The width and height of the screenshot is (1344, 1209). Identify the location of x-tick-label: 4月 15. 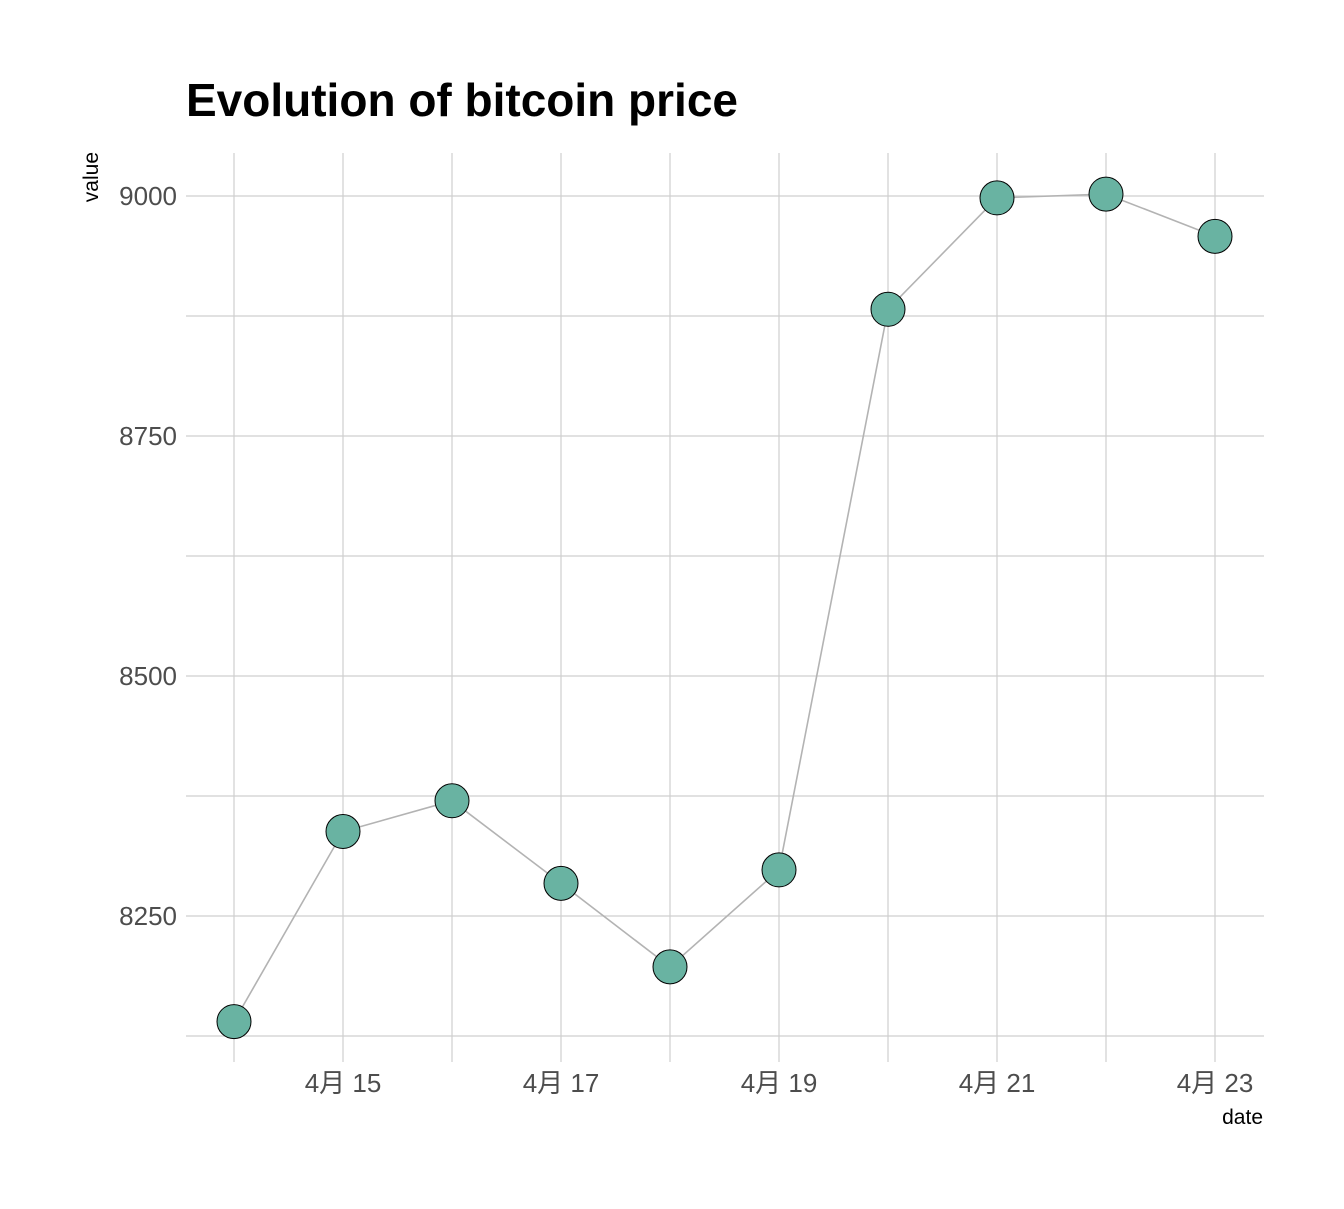
(343, 1083).